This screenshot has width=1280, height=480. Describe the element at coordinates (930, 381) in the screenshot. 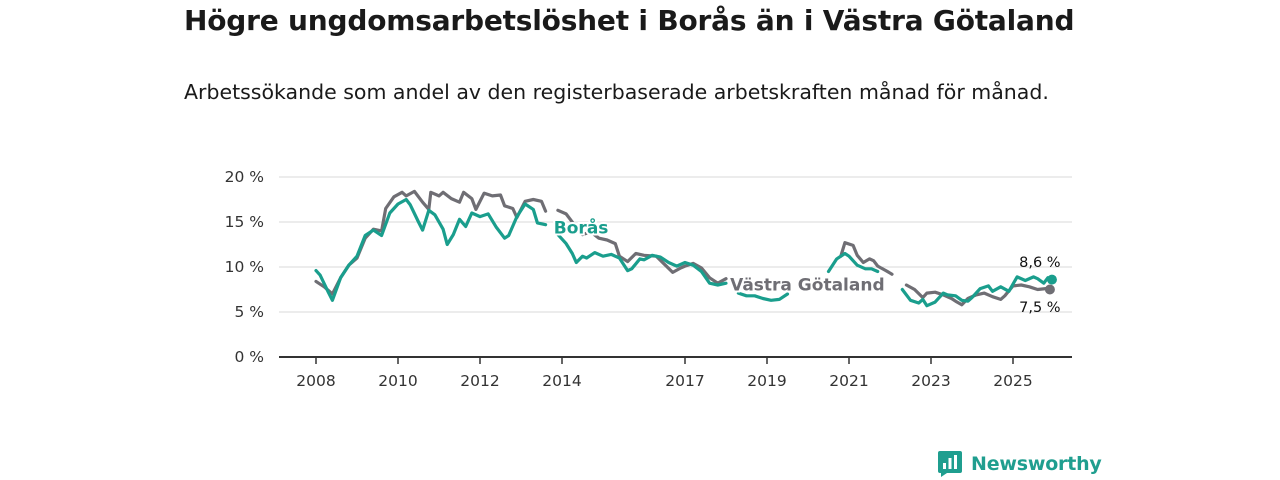

I see `x-tick-label: 2023` at that location.